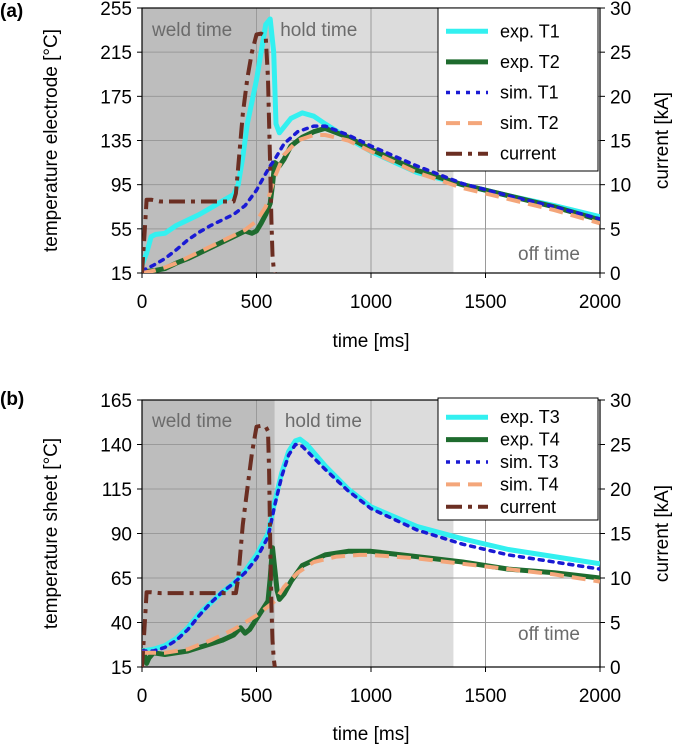 This screenshot has width=685, height=746. What do you see at coordinates (121, 624) in the screenshot?
I see `y-left-tick-label: 40` at bounding box center [121, 624].